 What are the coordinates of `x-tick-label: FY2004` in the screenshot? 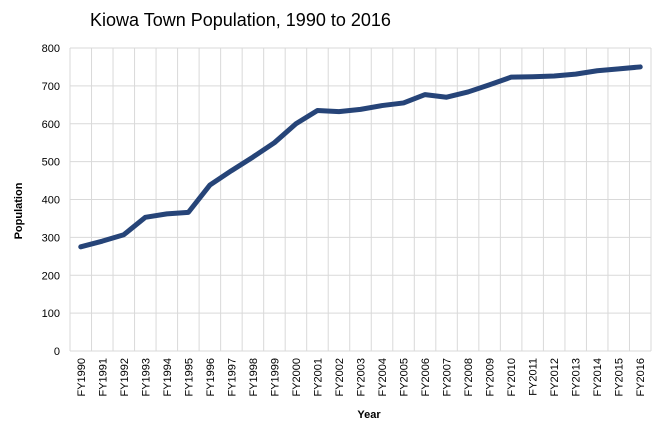 It's located at (383, 377).